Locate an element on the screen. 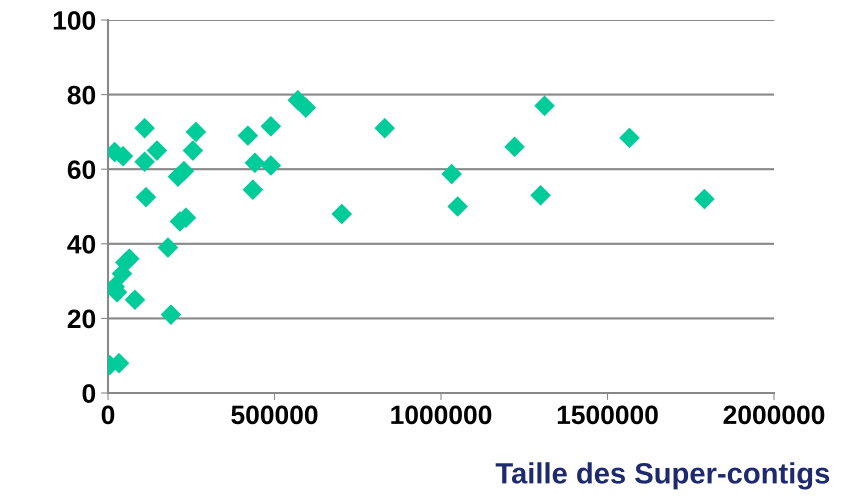 Image resolution: width=856 pixels, height=497 pixels. x-tick-label: 1500000 is located at coordinates (608, 415).